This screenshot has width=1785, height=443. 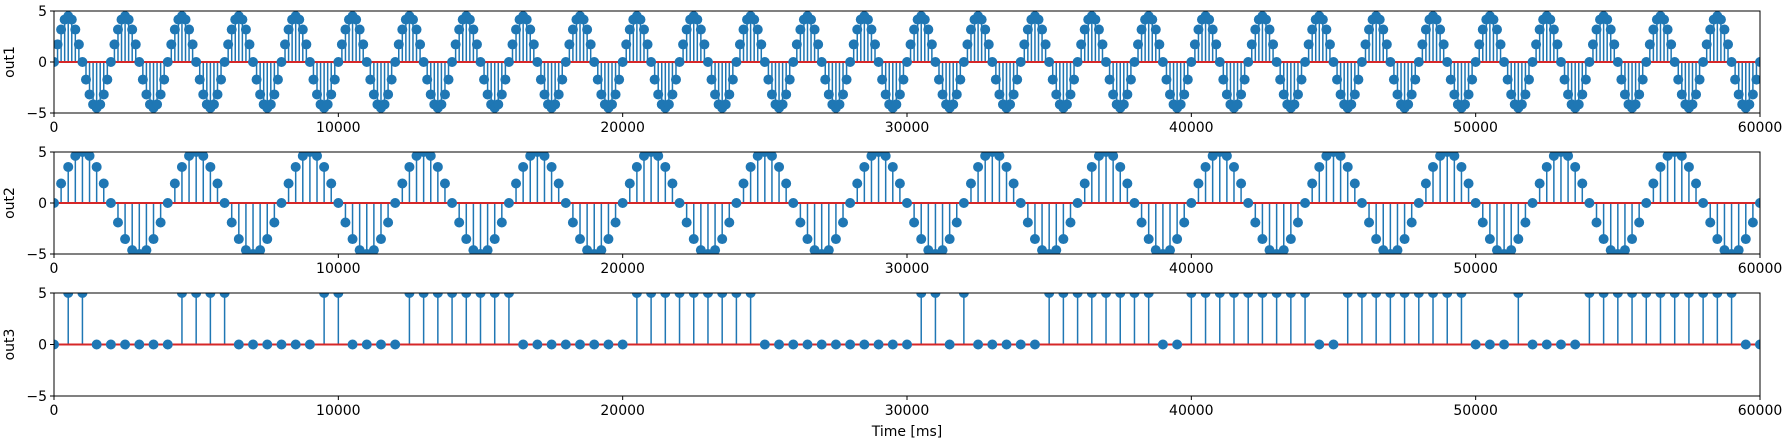 What do you see at coordinates (1475, 269) in the screenshot?
I see `x-tick-label: 50000` at bounding box center [1475, 269].